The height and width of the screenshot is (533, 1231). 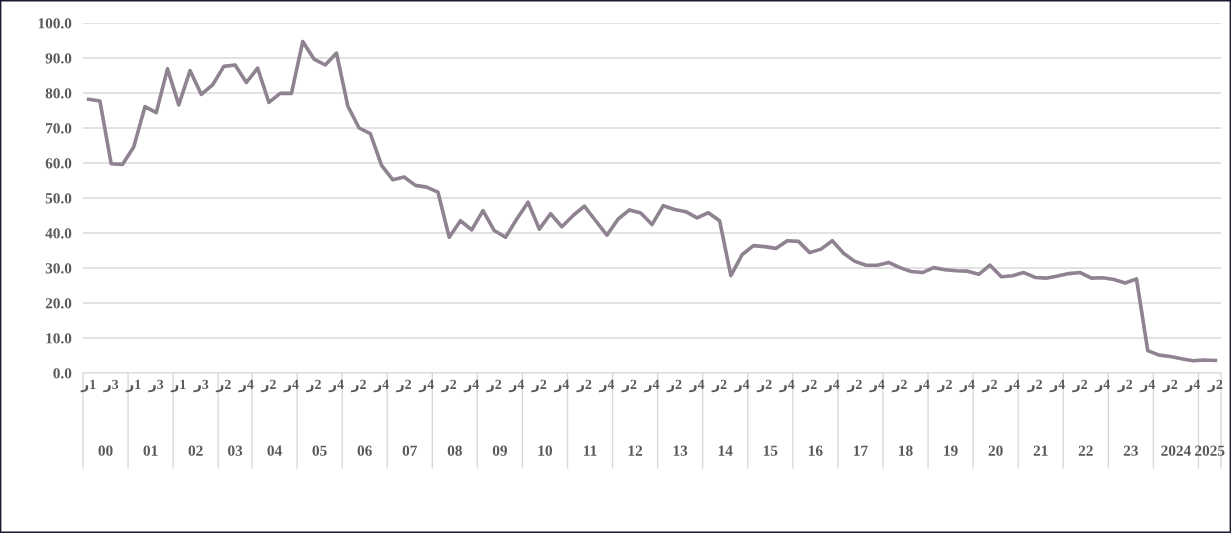 I want to click on text: 04, so click(x=274, y=450).